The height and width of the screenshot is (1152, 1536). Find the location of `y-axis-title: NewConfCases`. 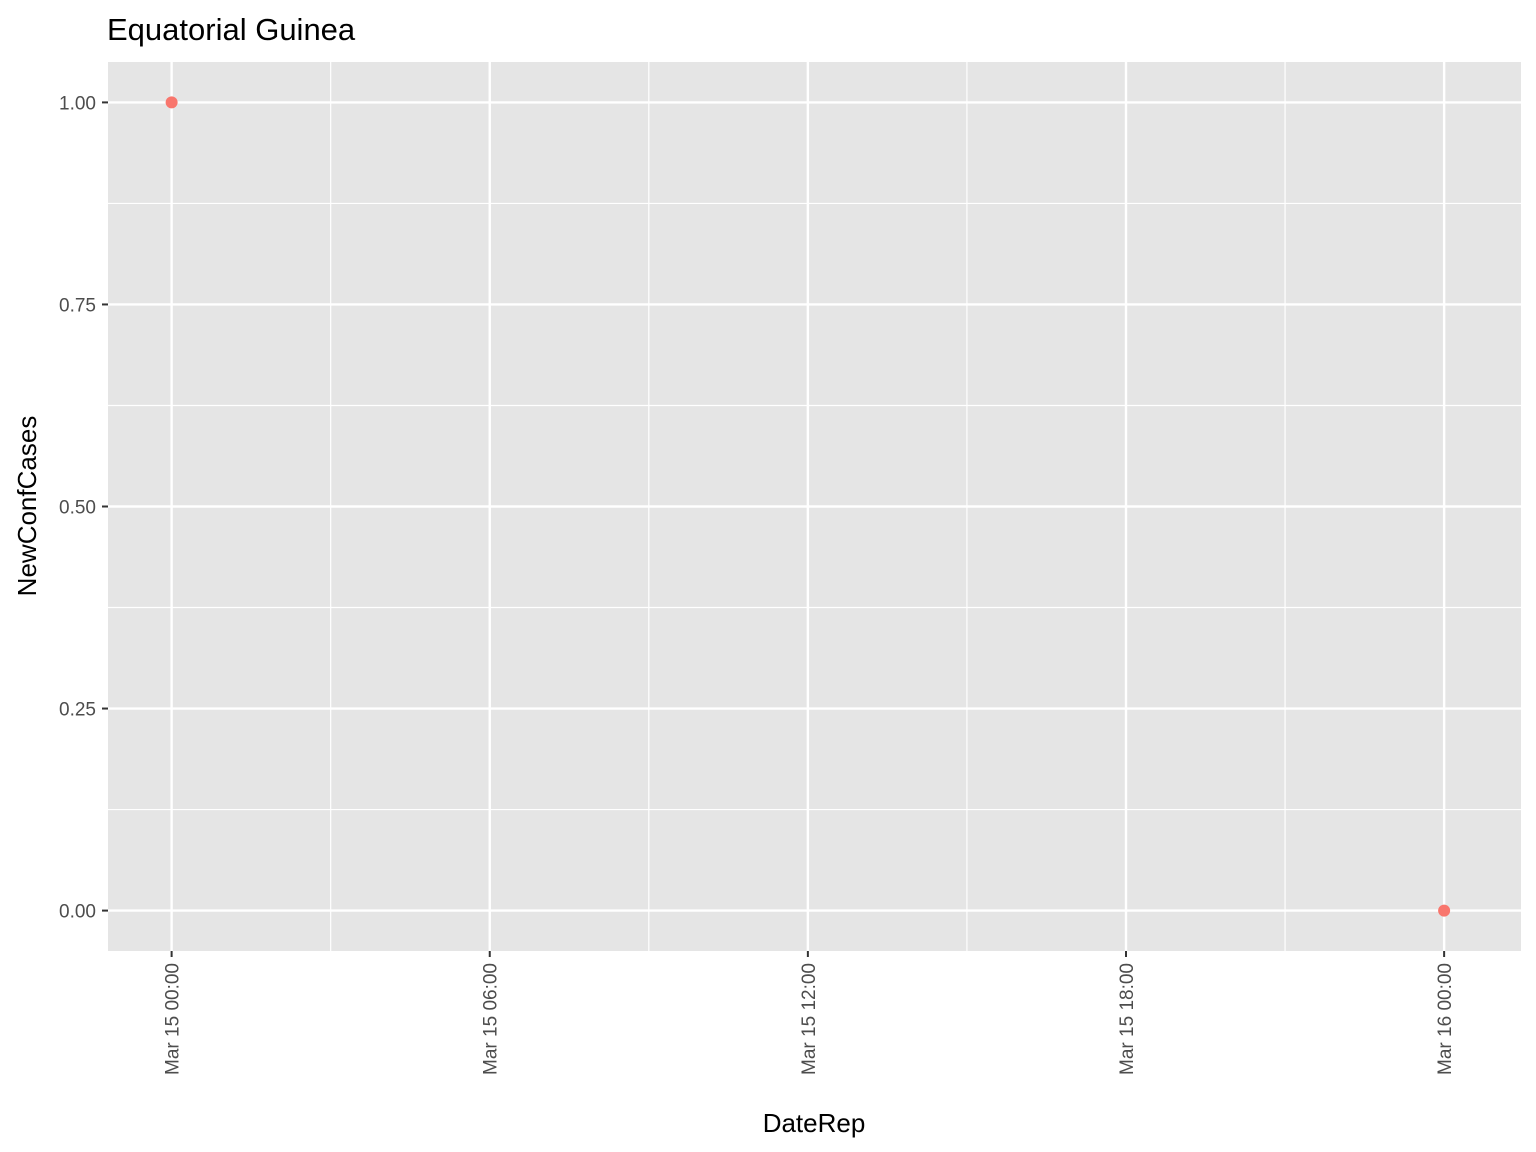

y-axis-title: NewConfCases is located at coordinates (27, 506).